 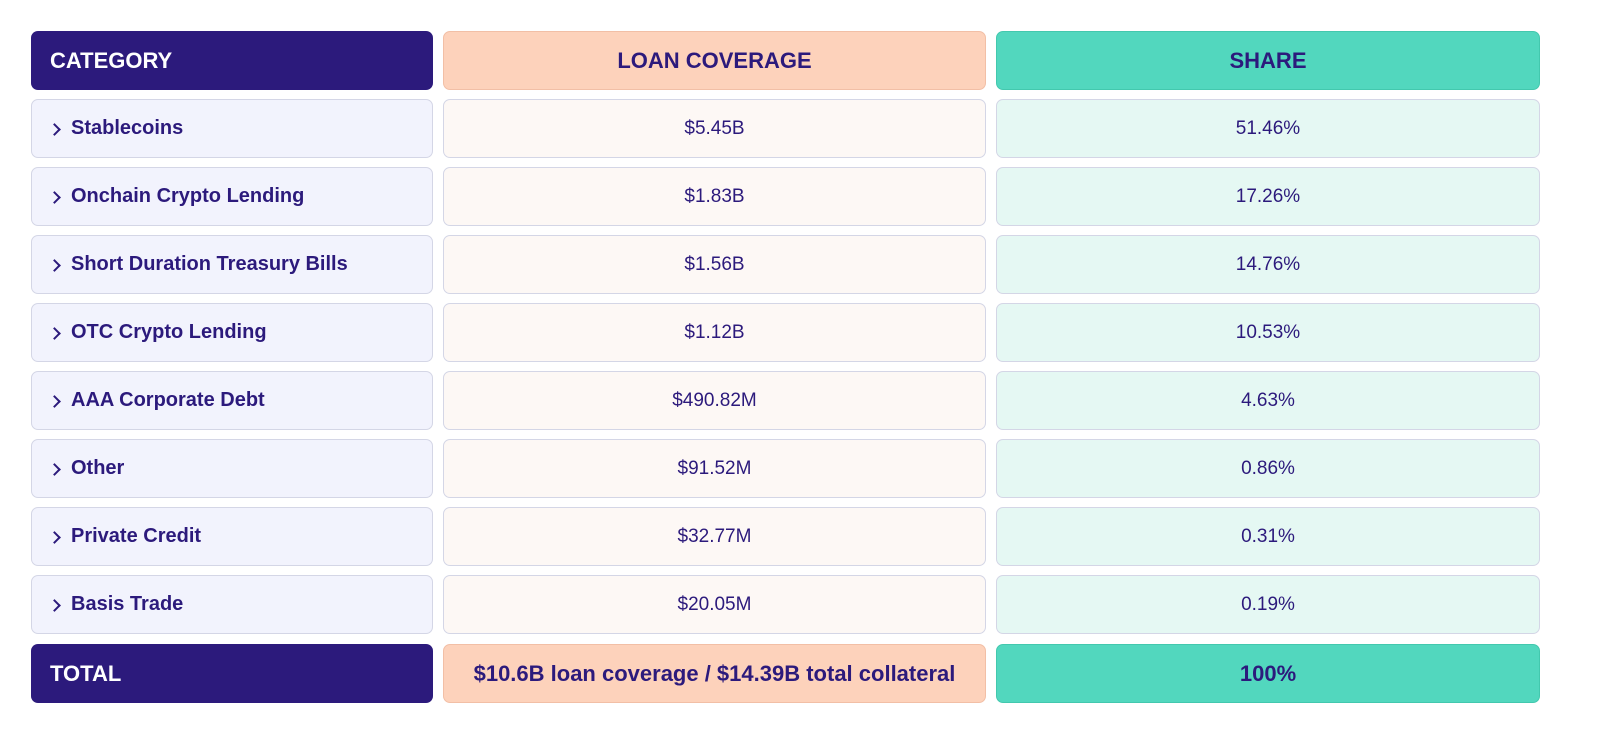 I want to click on share-value: 0.19%, so click(x=1268, y=604).